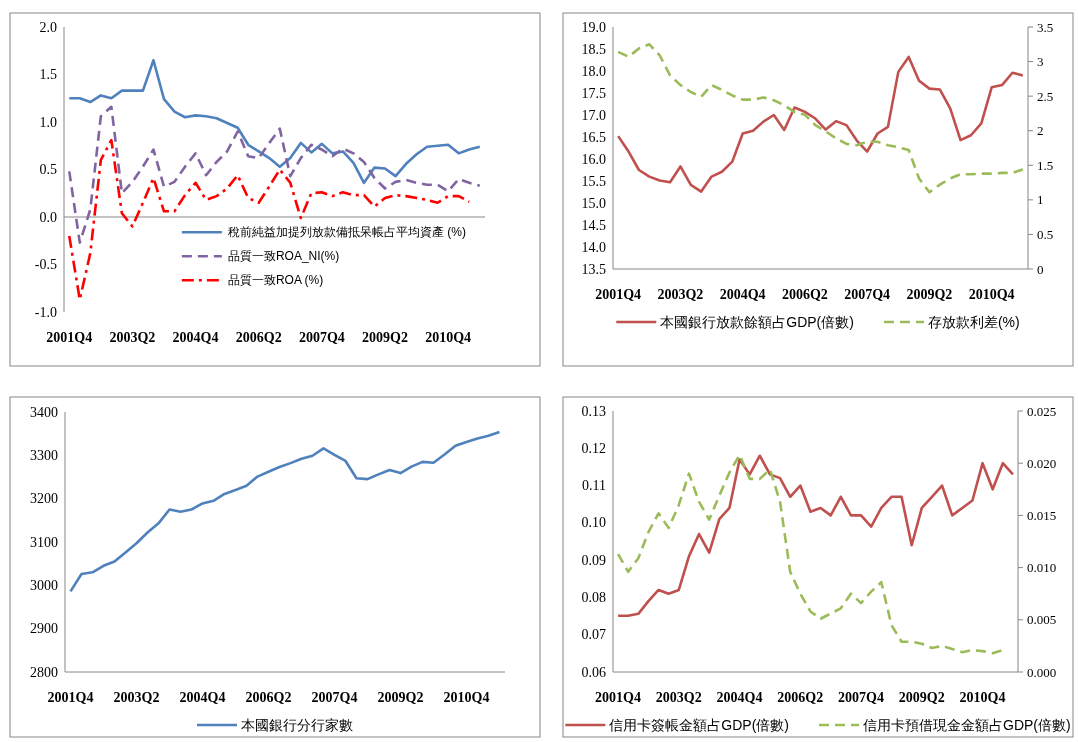 The width and height of the screenshot is (1078, 742). What do you see at coordinates (1042, 411) in the screenshot?
I see `y2-tick-label: 0.025` at bounding box center [1042, 411].